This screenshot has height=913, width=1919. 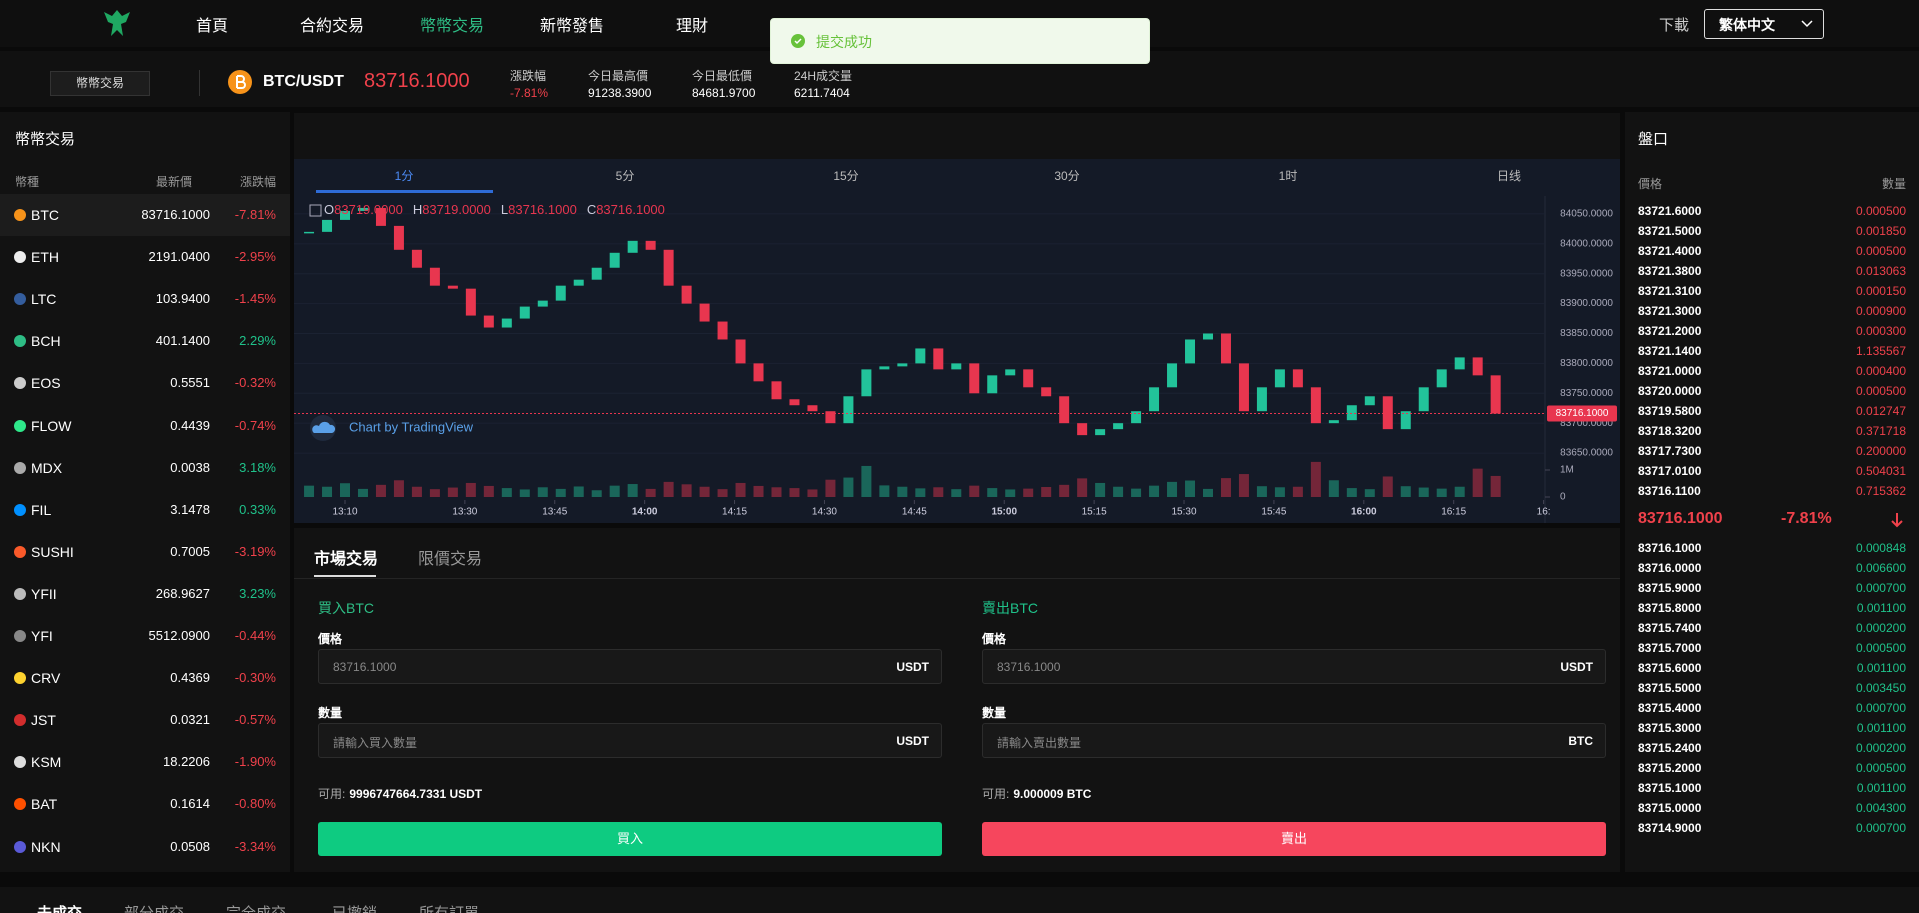 What do you see at coordinates (117, 23) in the screenshot?
I see `logo` at bounding box center [117, 23].